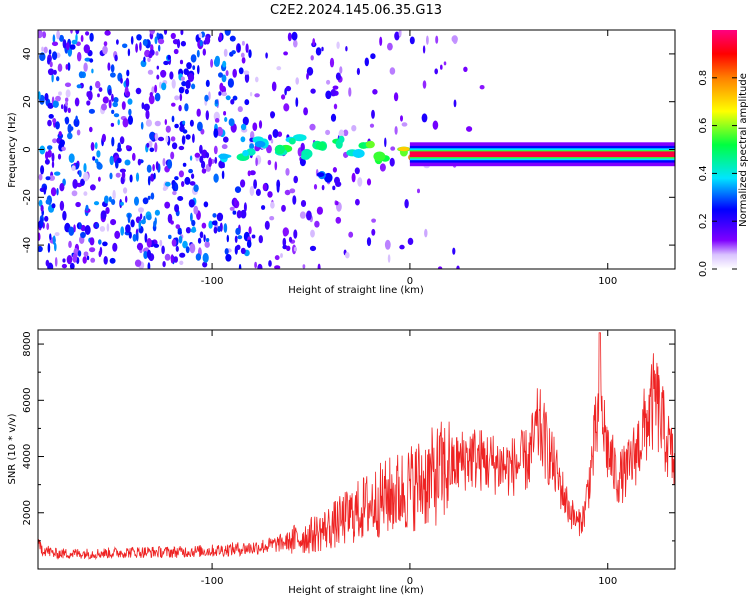  Describe the element at coordinates (27, 149) in the screenshot. I see `spectrogram-ytick-label: 0` at that location.